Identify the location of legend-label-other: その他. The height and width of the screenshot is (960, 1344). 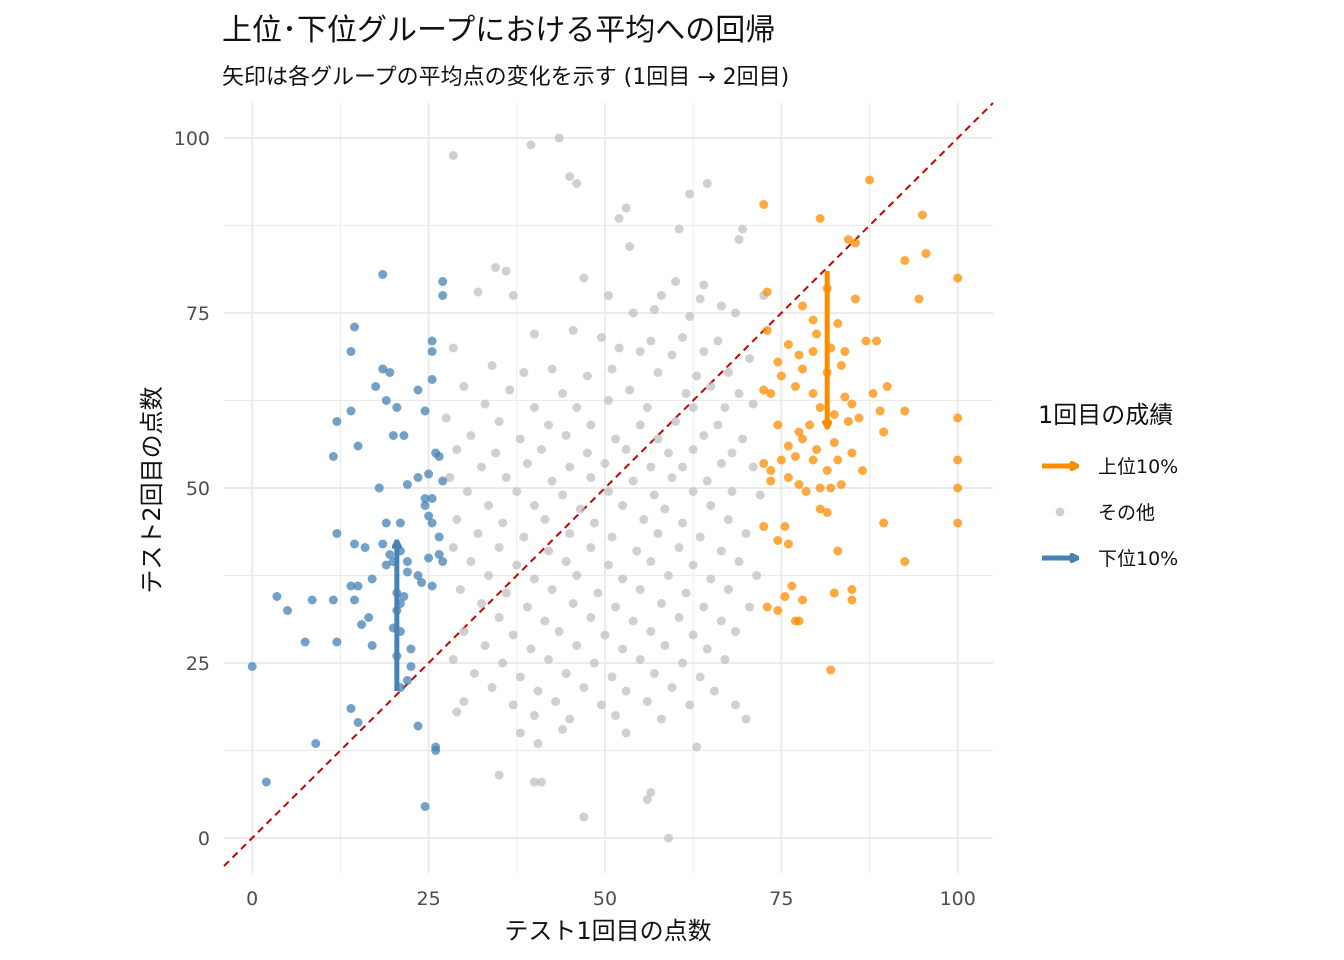
(1126, 513).